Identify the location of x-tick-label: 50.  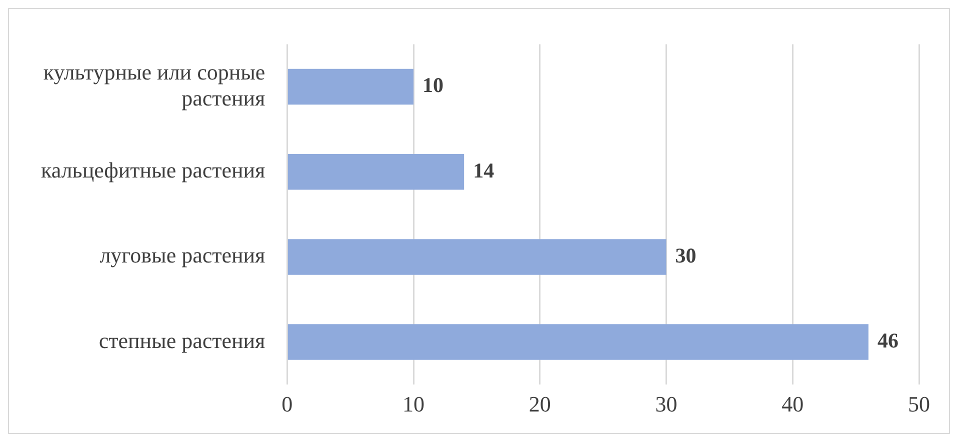
(919, 404).